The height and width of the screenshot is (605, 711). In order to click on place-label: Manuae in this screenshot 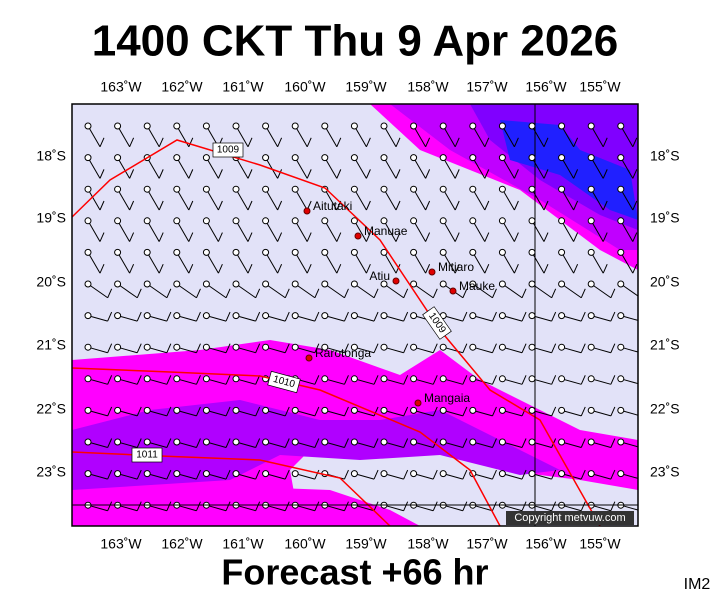, I will do `click(386, 231)`.